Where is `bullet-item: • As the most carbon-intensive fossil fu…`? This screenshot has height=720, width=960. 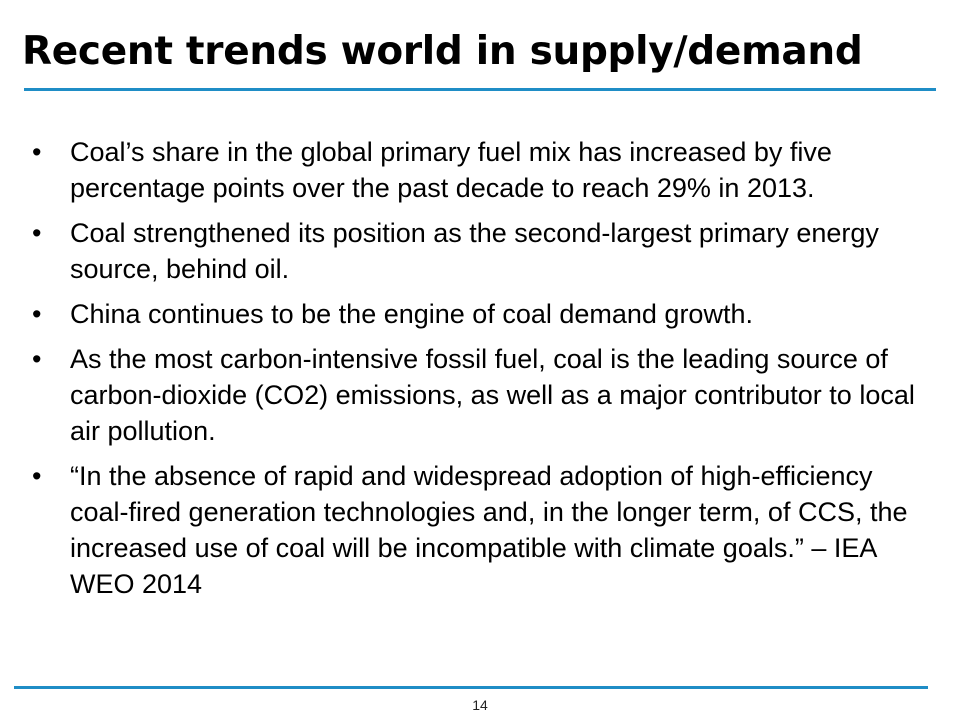 bullet-item: • As the most carbon-intensive fossil fu… is located at coordinates (475, 395).